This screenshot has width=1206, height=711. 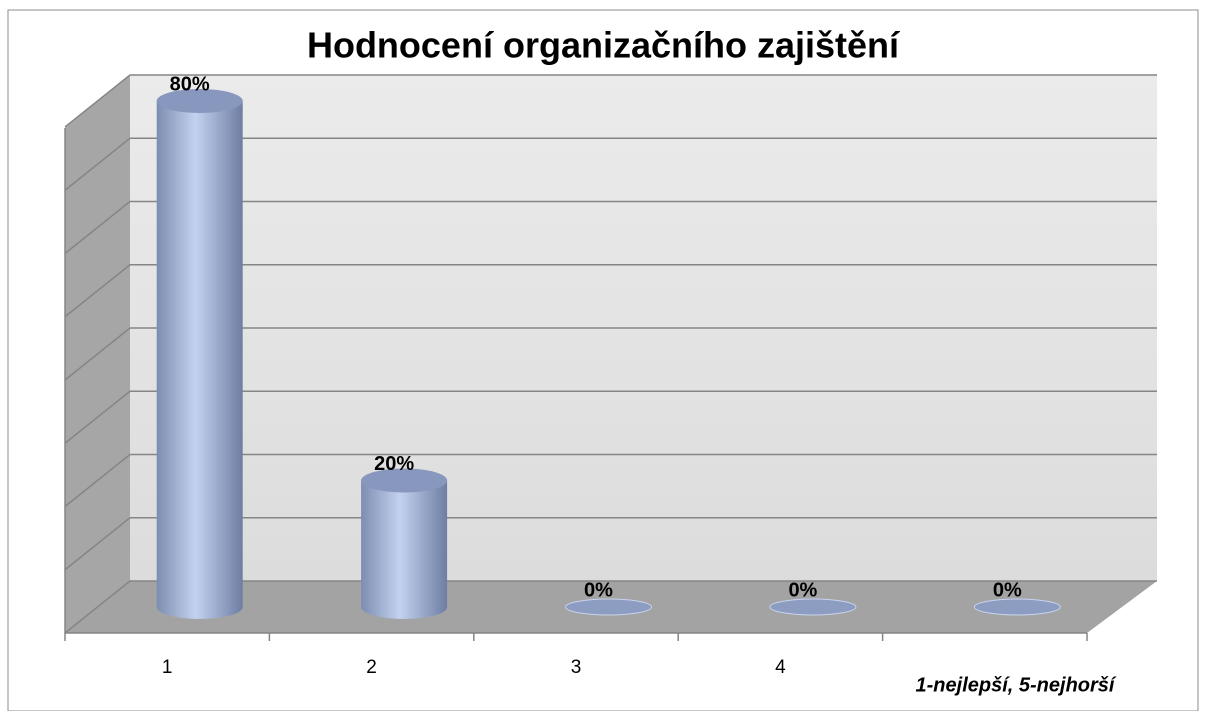 I want to click on data-label: 20%, so click(x=394, y=464).